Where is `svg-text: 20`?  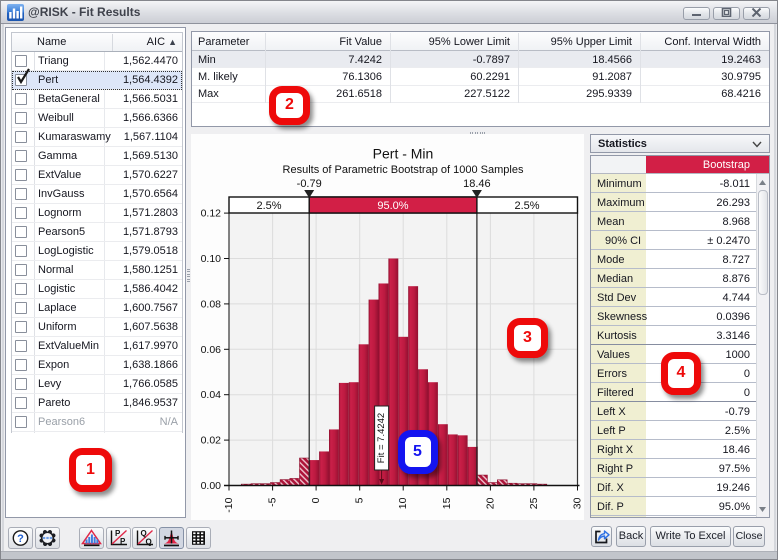
svg-text: 20 is located at coordinates (490, 503).